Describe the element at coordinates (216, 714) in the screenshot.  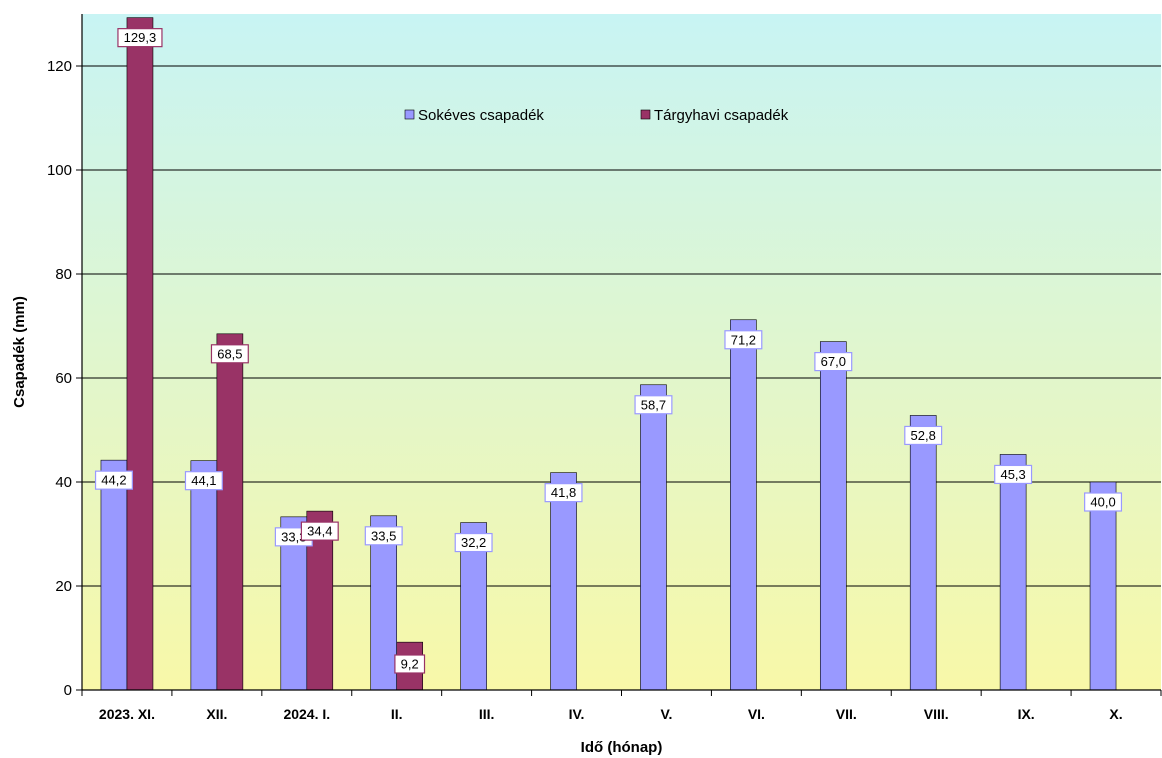
I see `x-tick-label-1: XII.` at that location.